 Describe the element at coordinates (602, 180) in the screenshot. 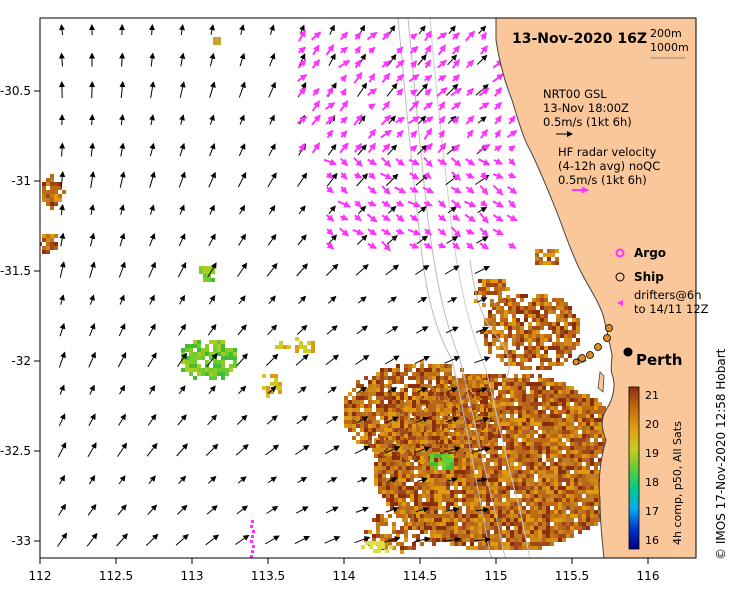

I see `radar-legend-scale: 0.5m/s (1kt 6h)` at that location.